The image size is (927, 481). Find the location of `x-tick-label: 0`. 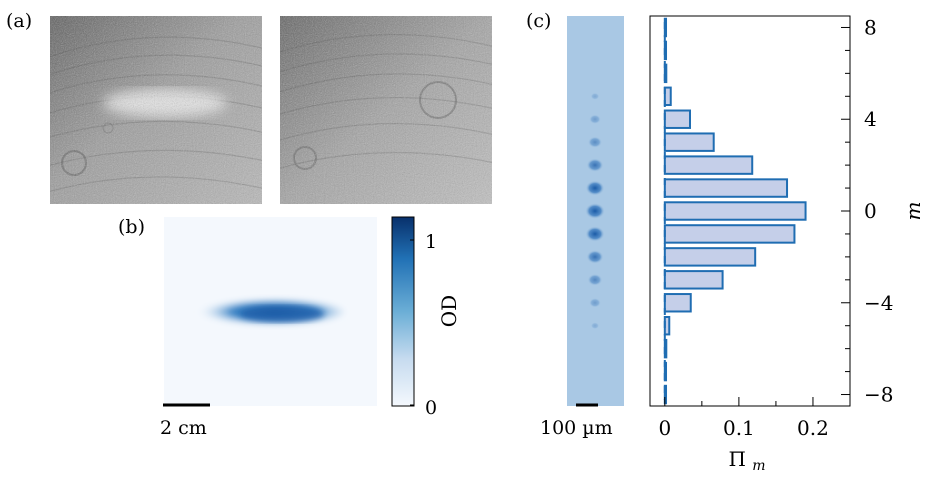

x-tick-label: 0 is located at coordinates (664, 428).